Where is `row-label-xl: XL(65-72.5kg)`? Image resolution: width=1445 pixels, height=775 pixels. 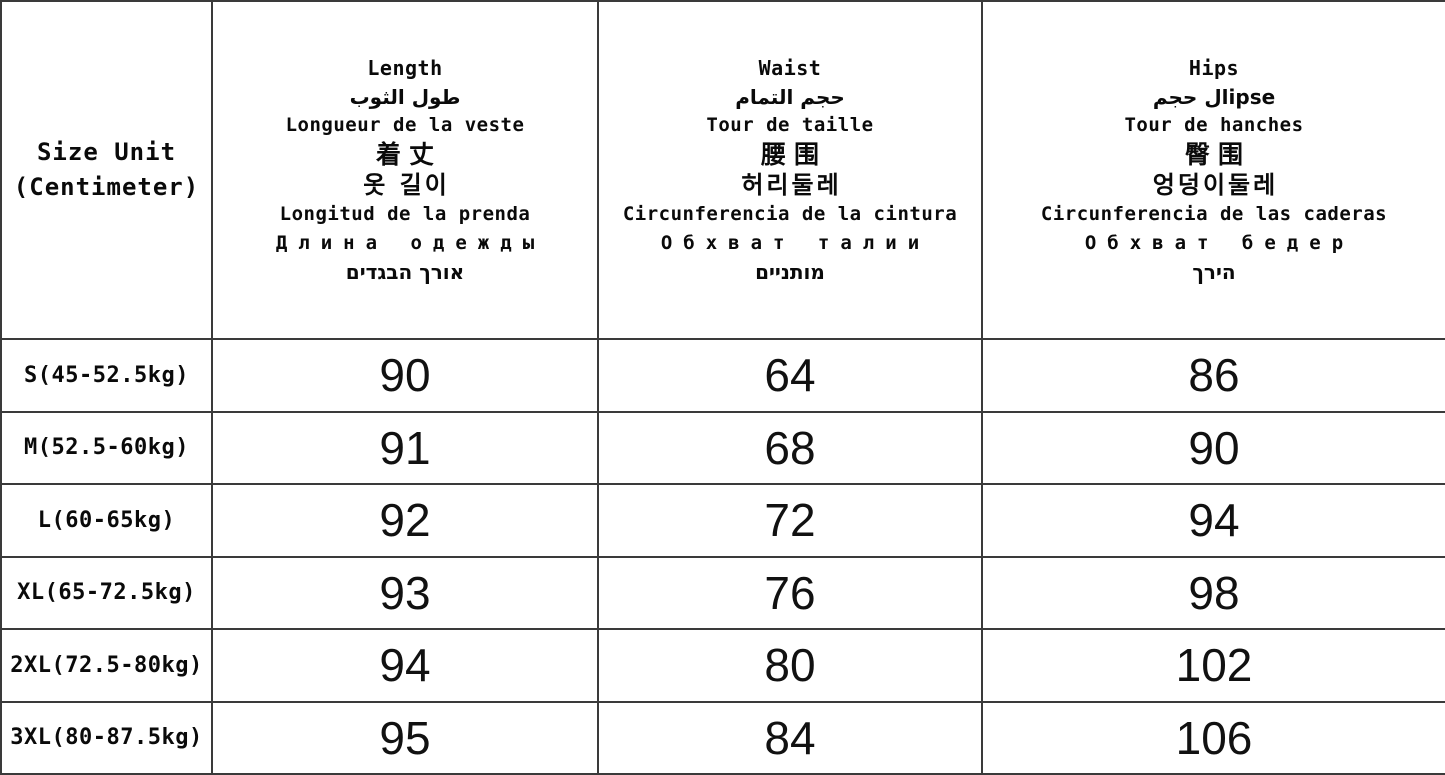
row-label-xl: XL(65-72.5kg) is located at coordinates (106, 592).